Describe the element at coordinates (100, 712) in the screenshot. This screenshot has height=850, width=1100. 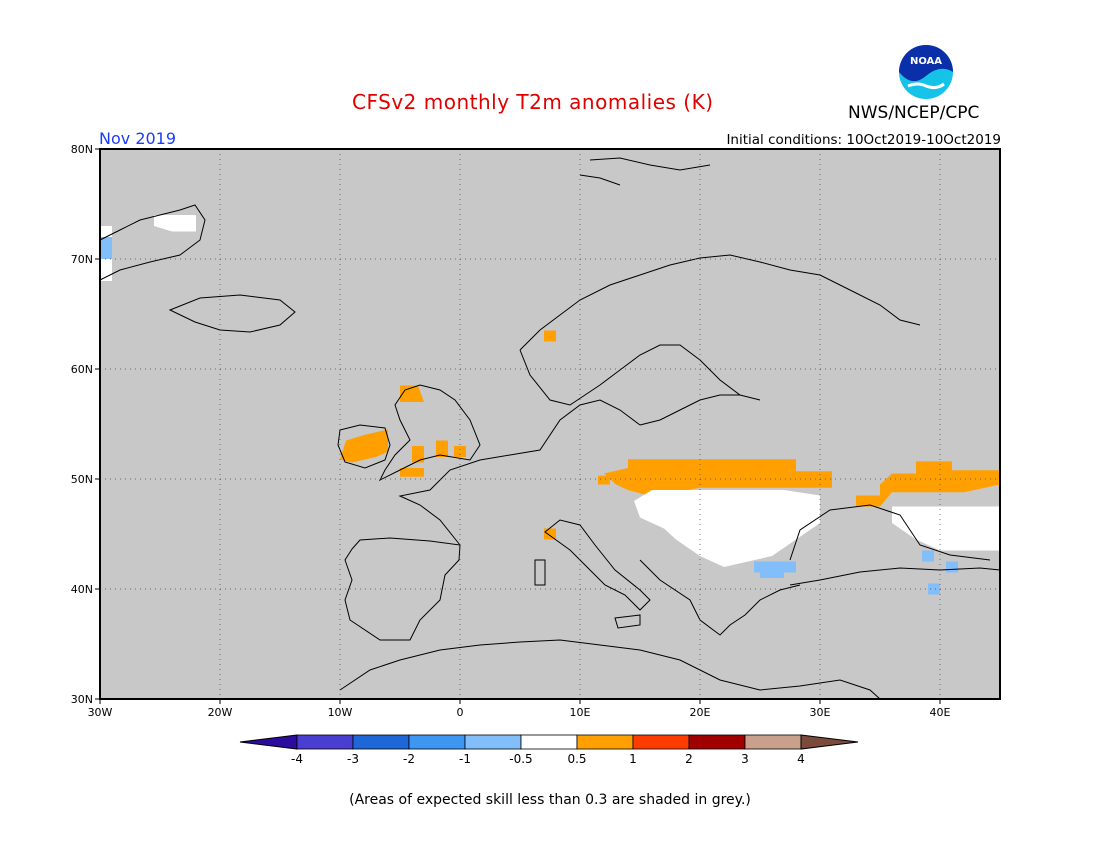
I see `x-tick-label: 30W` at that location.